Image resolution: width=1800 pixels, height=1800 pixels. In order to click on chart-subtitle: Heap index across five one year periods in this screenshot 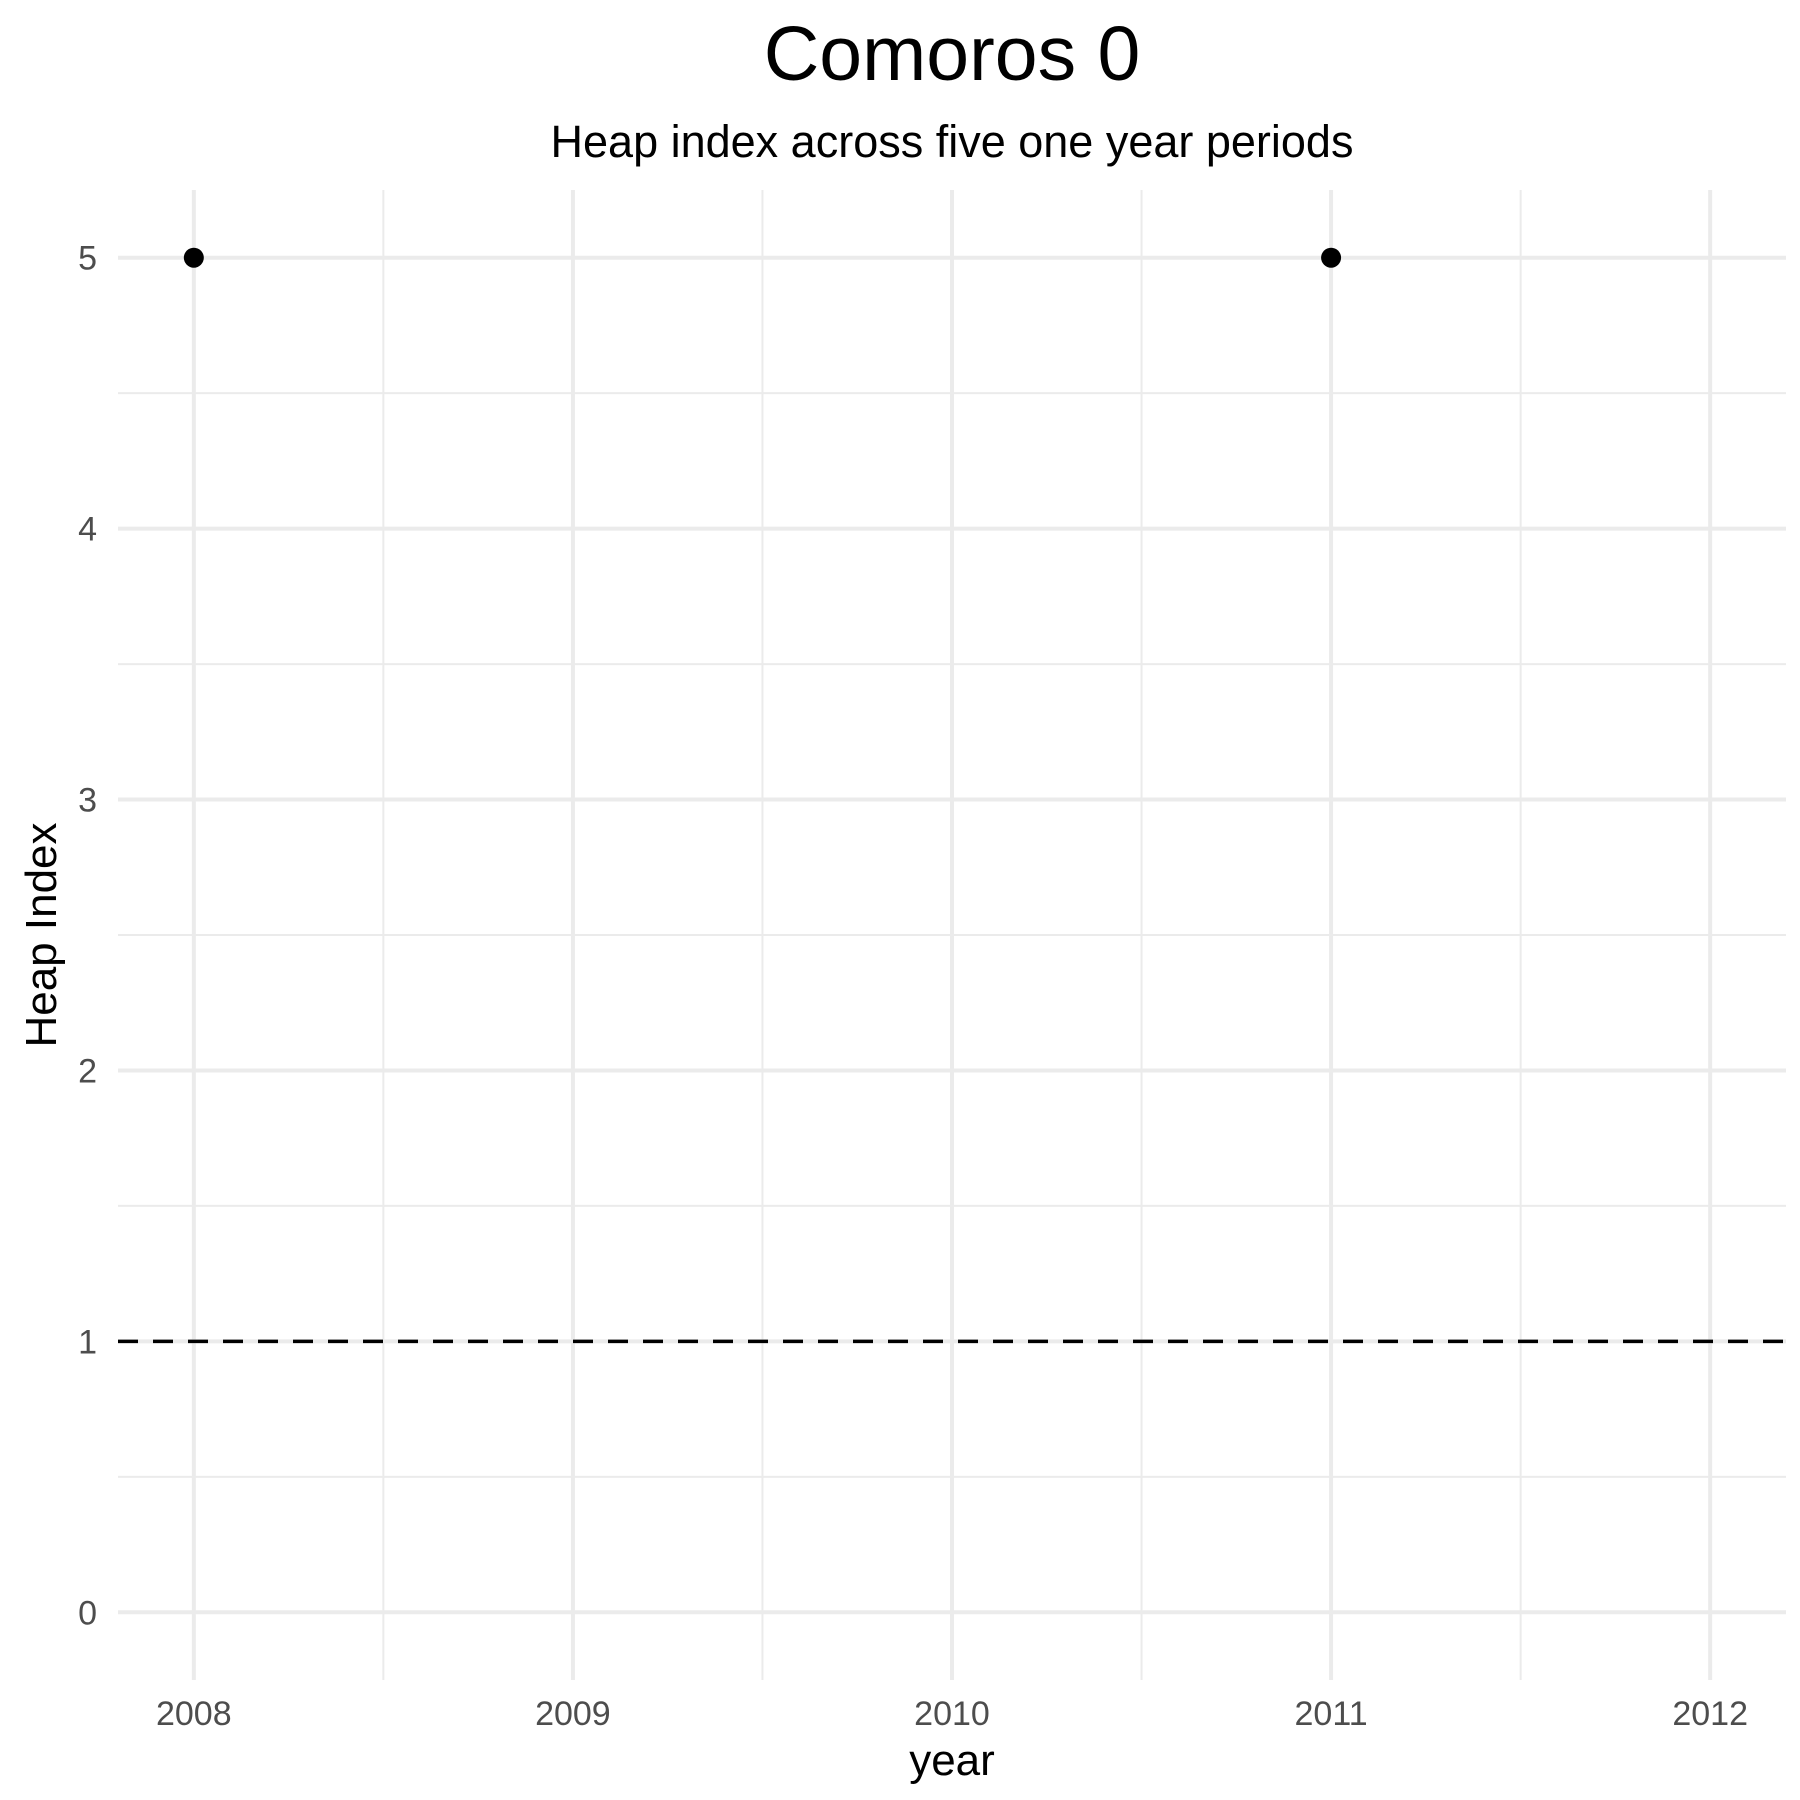, I will do `click(952, 141)`.